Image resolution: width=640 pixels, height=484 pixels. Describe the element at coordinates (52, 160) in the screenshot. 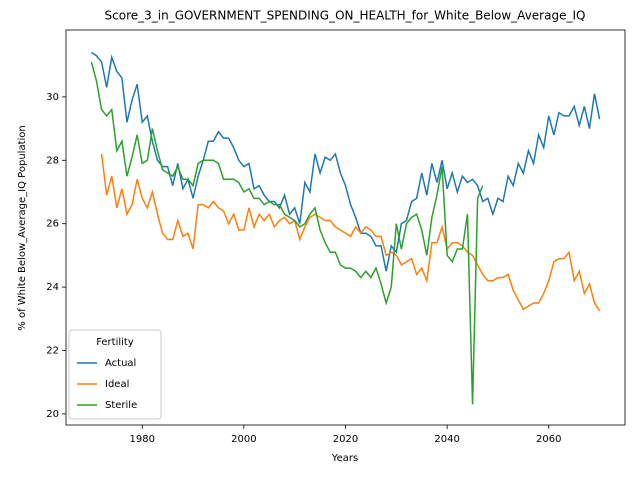

I see `y-tick-label: 28` at that location.